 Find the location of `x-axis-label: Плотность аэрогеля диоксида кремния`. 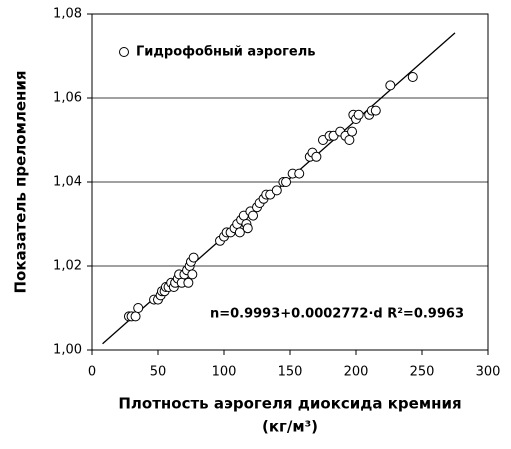

x-axis-label: Плотность аэрогеля диоксида кремния is located at coordinates (289, 404).